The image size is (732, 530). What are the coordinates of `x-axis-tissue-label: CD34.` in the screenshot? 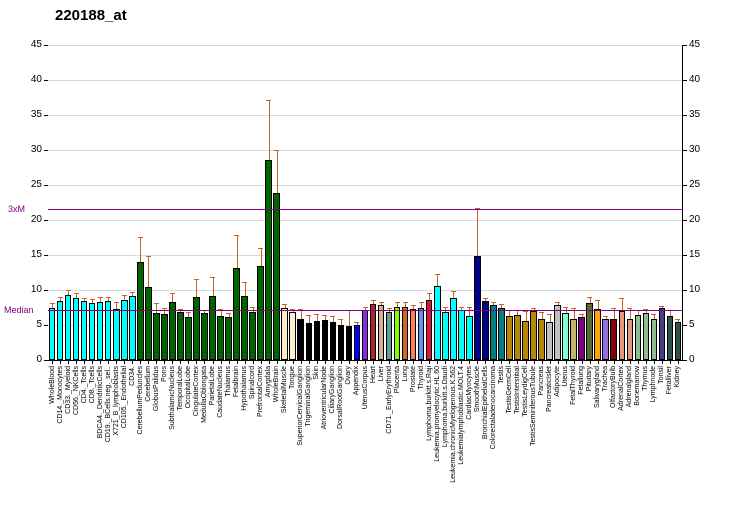 It's located at (132, 376).